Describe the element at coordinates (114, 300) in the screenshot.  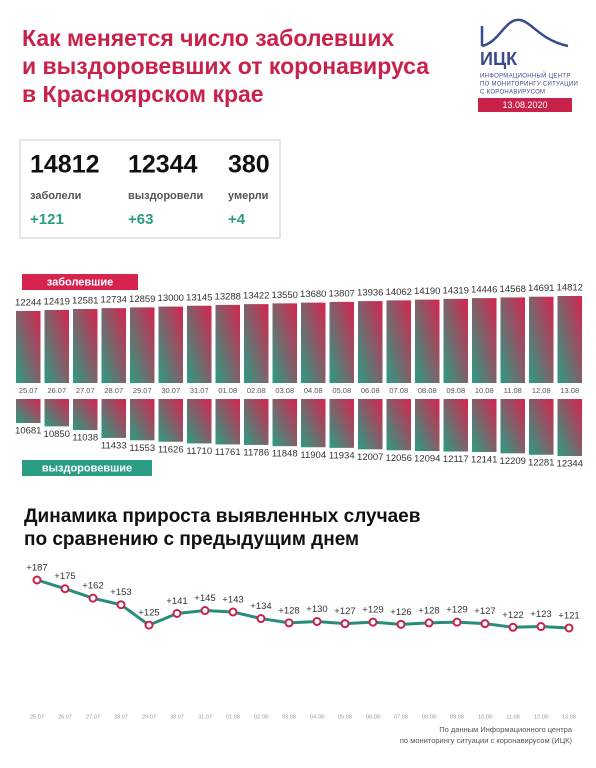
I see `value-label: 12734` at that location.